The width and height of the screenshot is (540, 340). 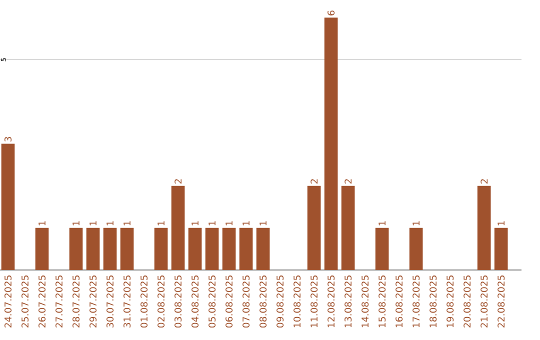 I want to click on x-tick-label: 01.08.2025, so click(x=144, y=302).